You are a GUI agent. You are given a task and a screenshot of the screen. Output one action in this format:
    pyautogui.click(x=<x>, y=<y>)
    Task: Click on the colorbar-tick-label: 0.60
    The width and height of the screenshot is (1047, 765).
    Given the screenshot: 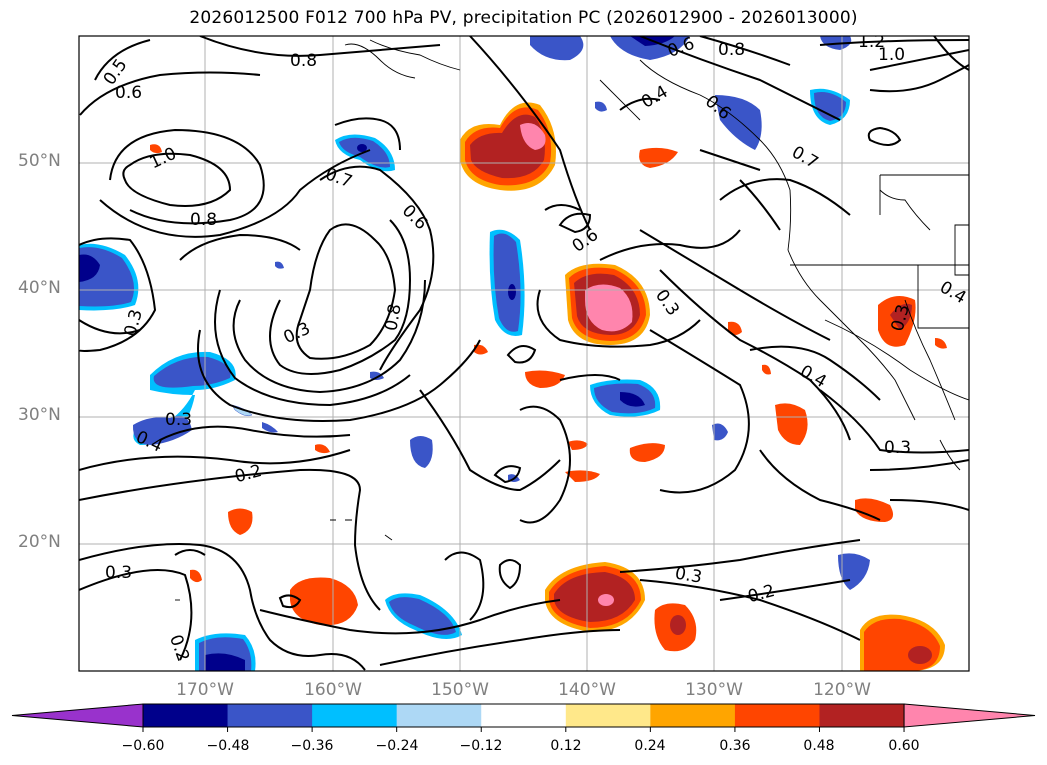 What is the action you would take?
    pyautogui.click(x=904, y=746)
    